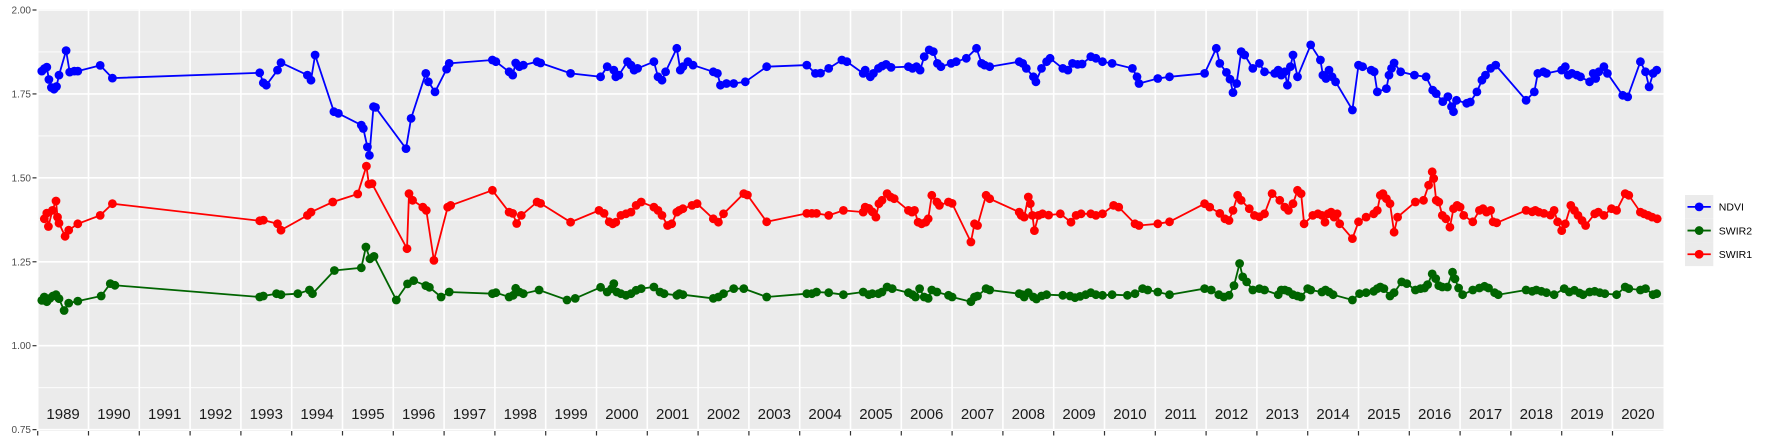  I want to click on x-axis-year-label: 2005, so click(875, 414).